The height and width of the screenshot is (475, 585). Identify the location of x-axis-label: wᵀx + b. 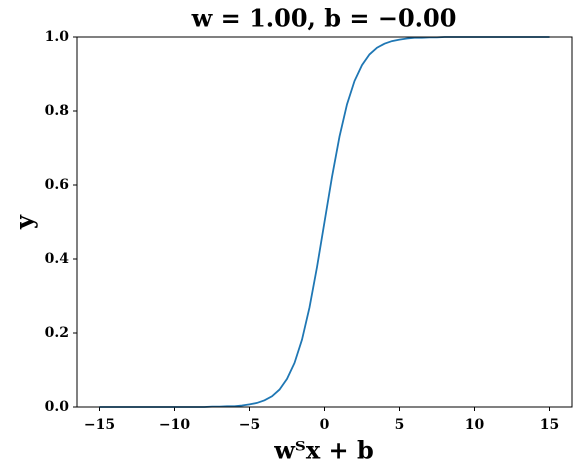
(323, 450).